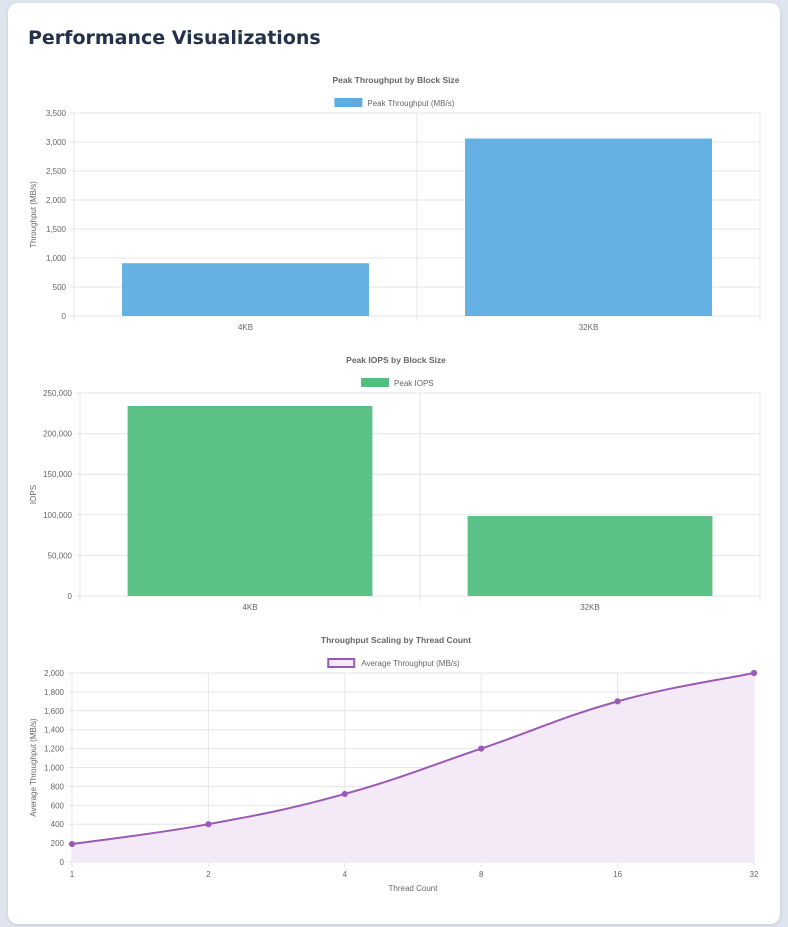  Describe the element at coordinates (56, 200) in the screenshot. I see `throughput-ytick-label: 2,000` at that location.